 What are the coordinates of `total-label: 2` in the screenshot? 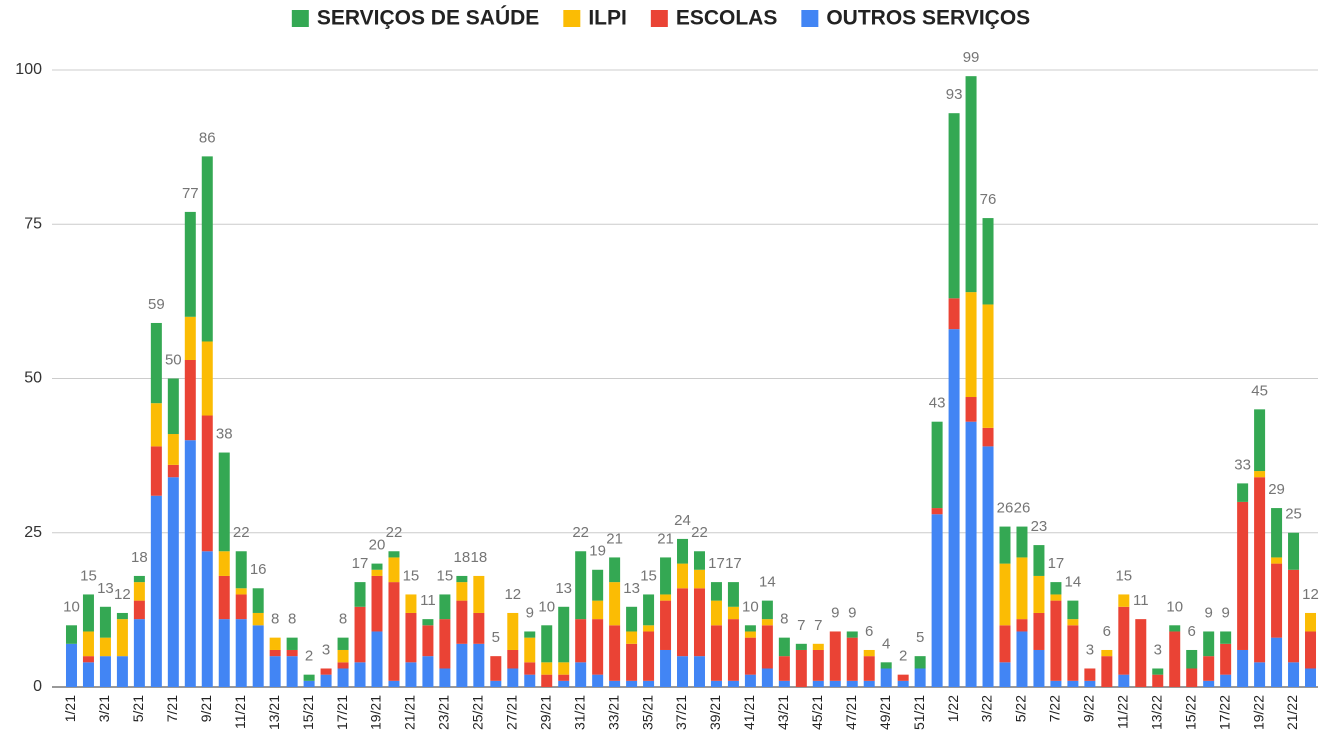 It's located at (309, 656).